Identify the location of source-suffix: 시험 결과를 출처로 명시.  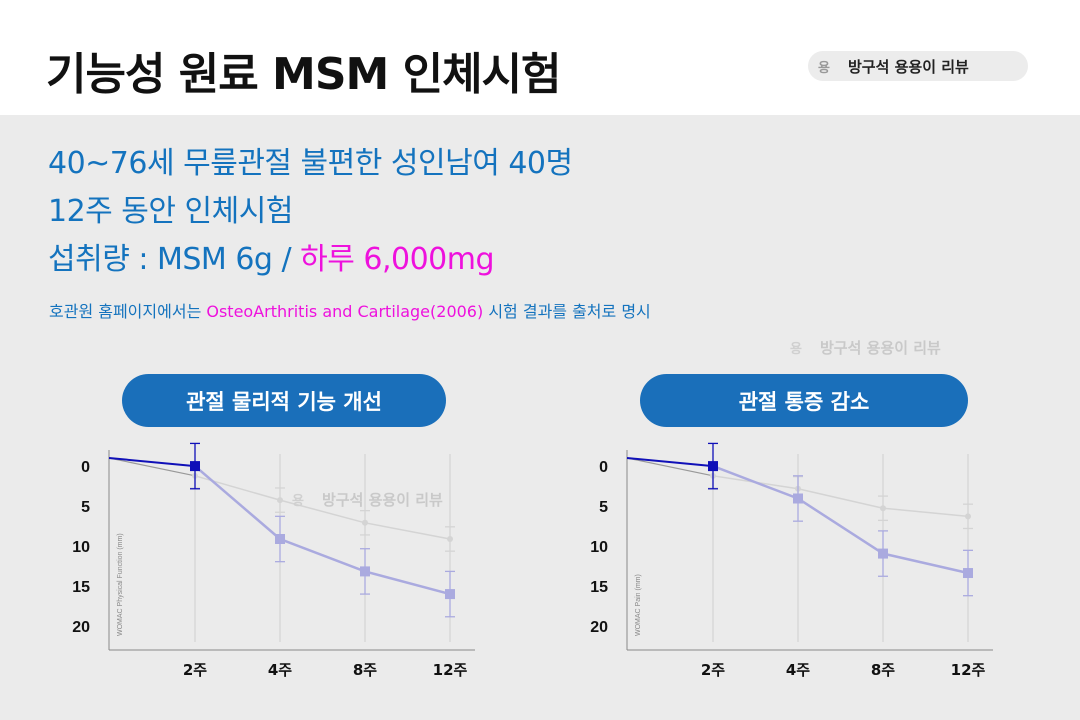
(567, 311).